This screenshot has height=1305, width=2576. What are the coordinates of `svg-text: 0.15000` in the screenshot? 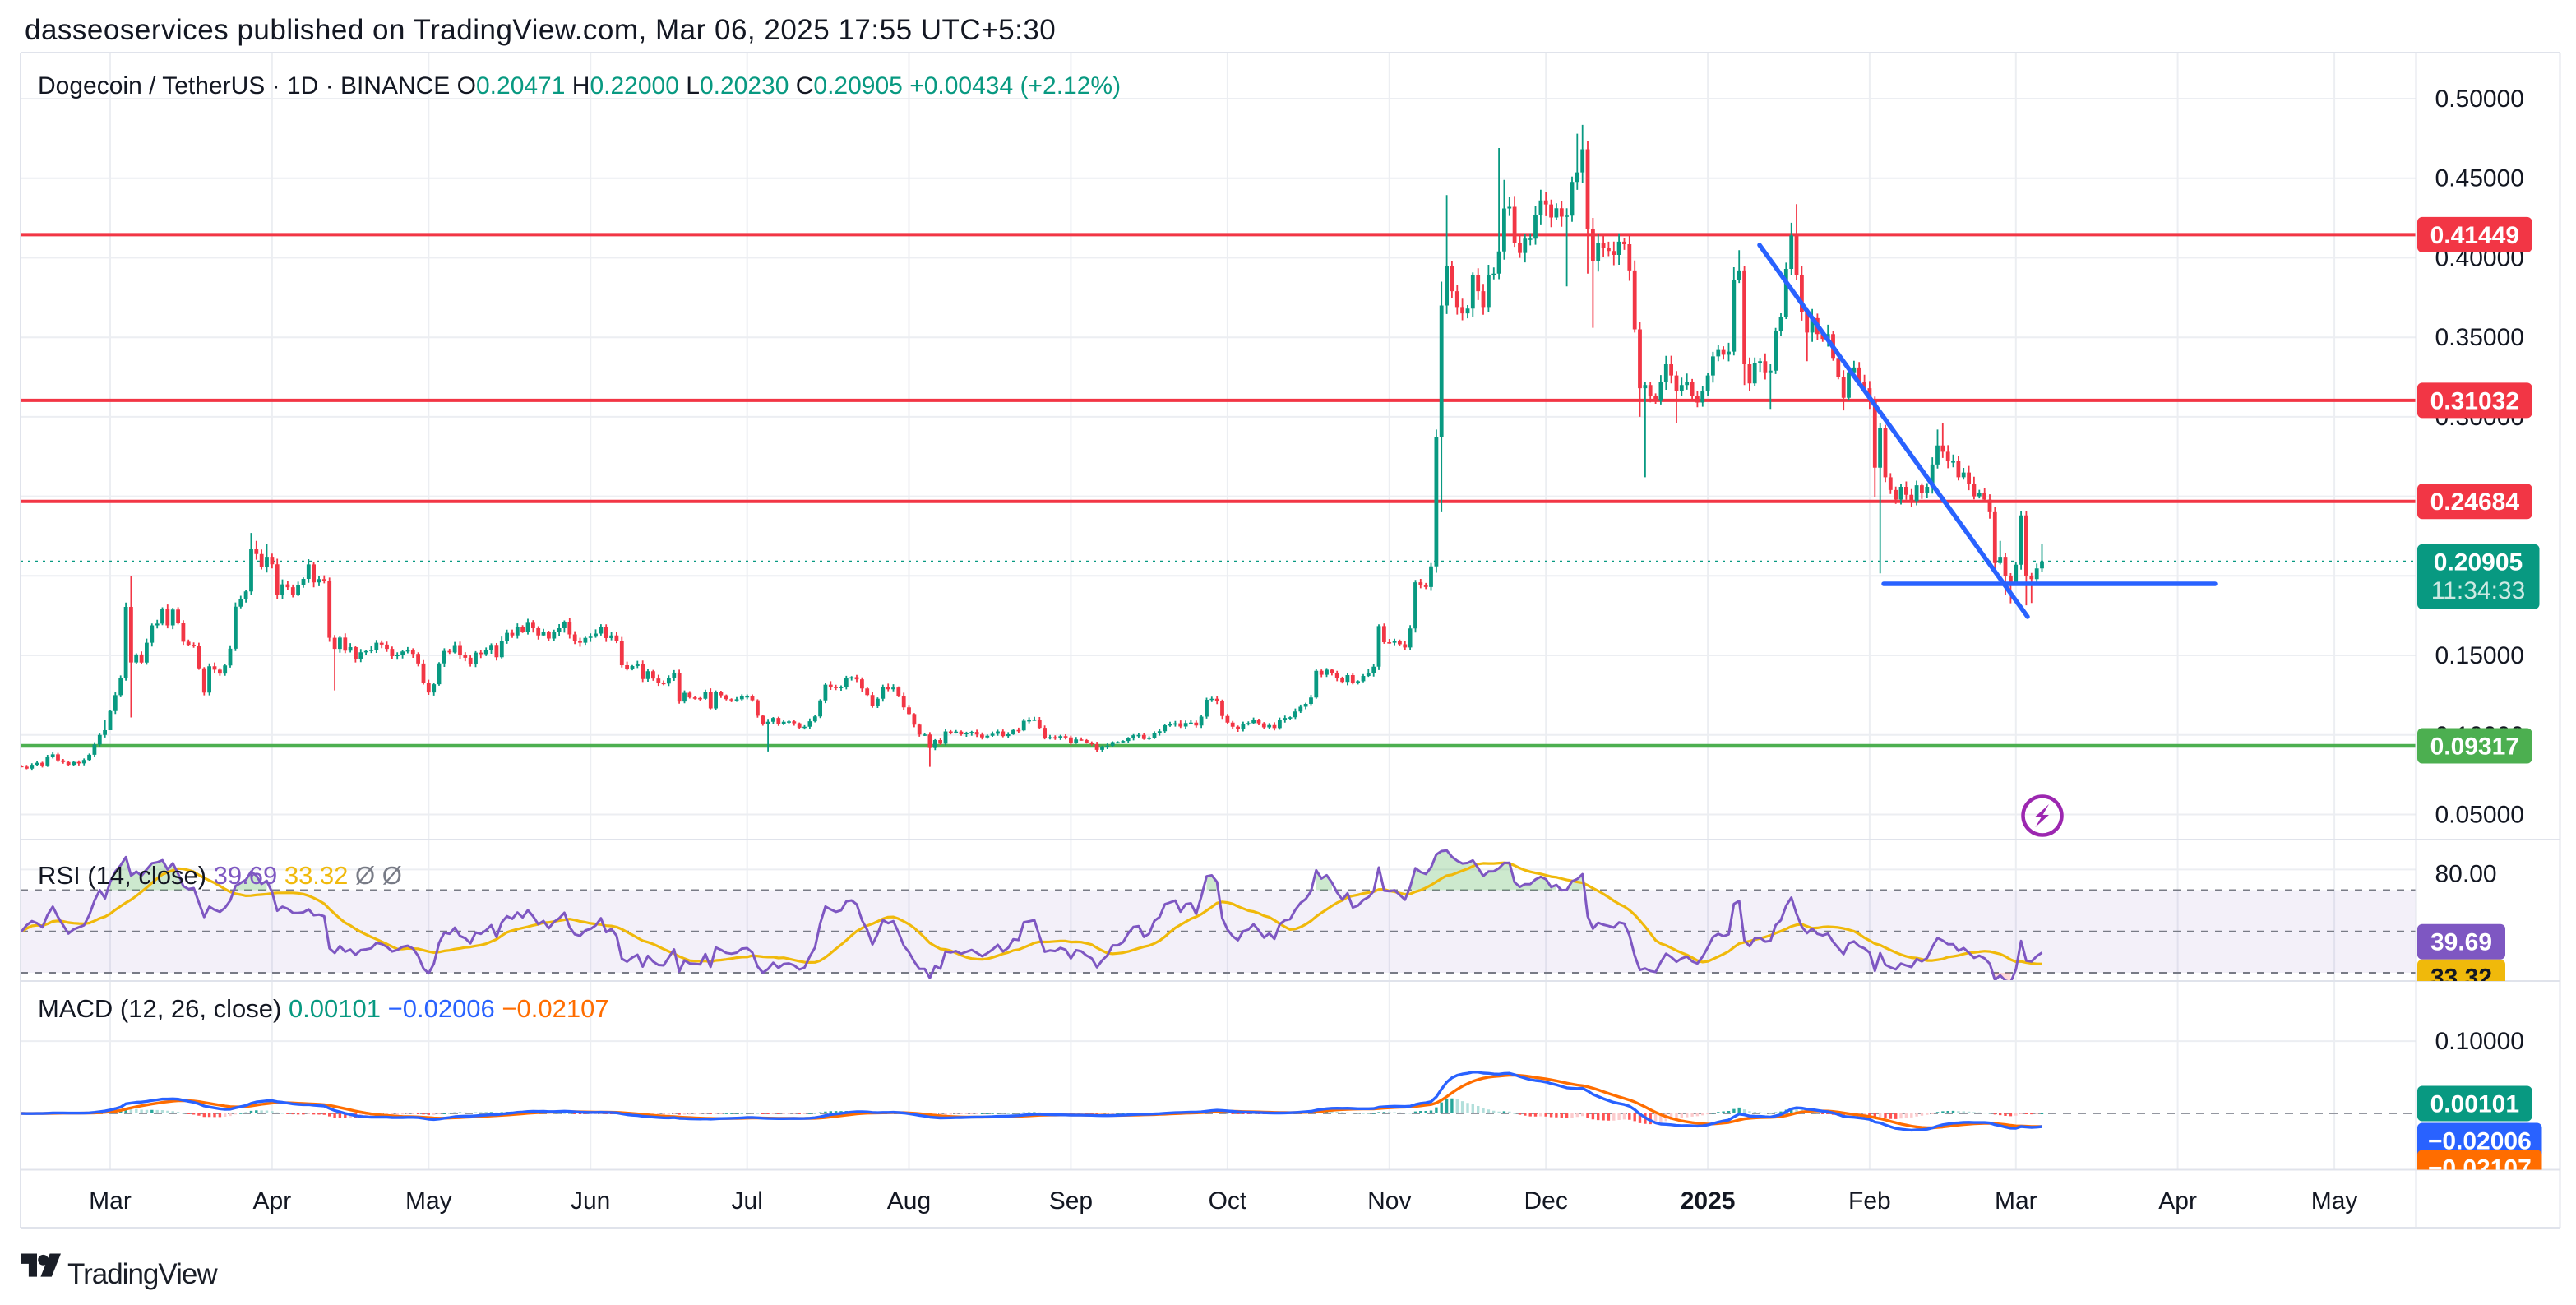 It's located at (2479, 655).